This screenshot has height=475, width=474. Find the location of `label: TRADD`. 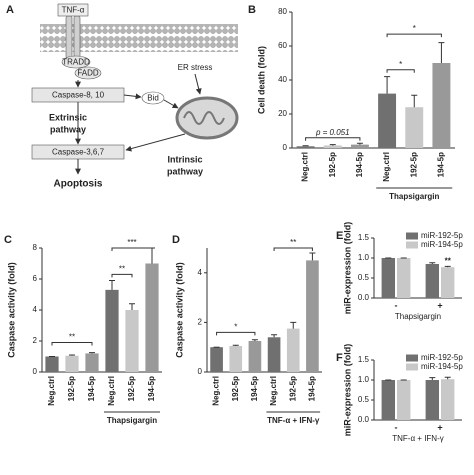

label: TRADD is located at coordinates (76, 62).